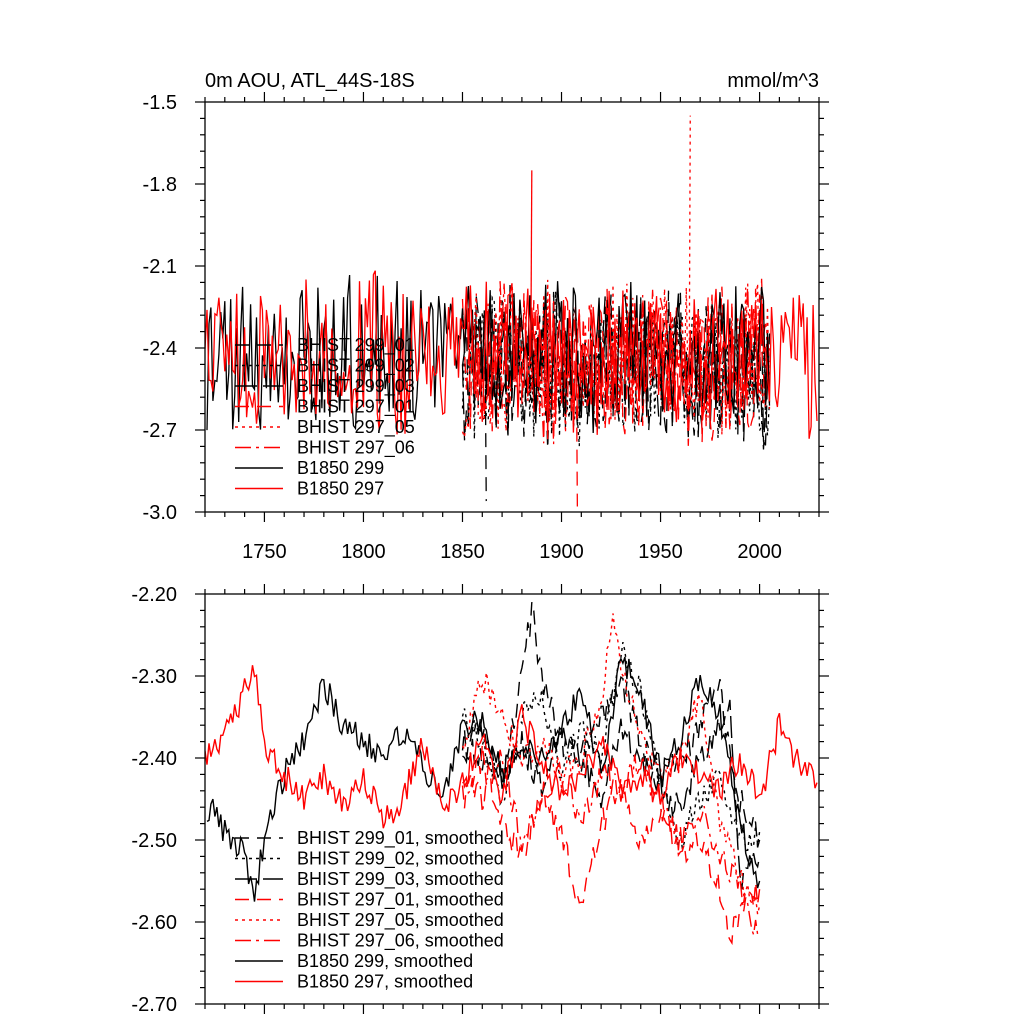 Image resolution: width=1024 pixels, height=1024 pixels. What do you see at coordinates (356, 366) in the screenshot?
I see `legend-label: BHIST 299_02` at bounding box center [356, 366].